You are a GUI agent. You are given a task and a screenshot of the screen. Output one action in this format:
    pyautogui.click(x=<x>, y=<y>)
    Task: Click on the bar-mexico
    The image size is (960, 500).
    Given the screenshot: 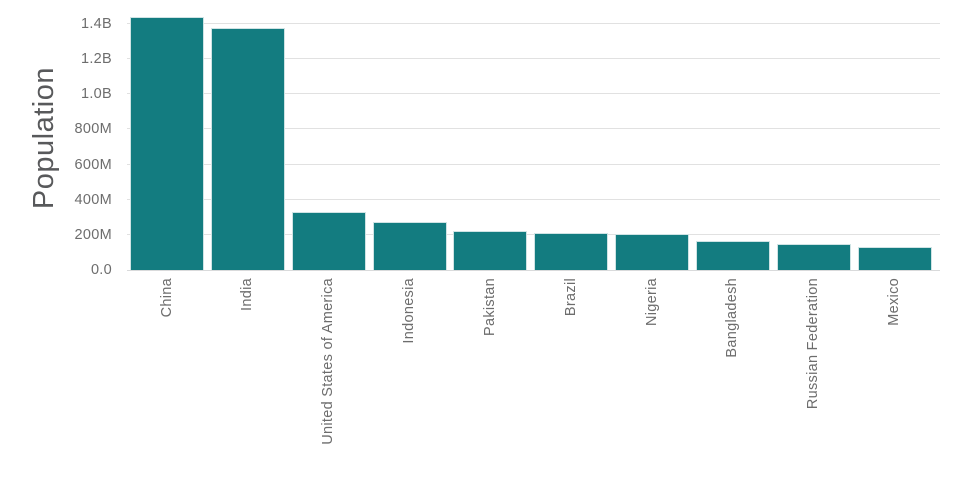 What is the action you would take?
    pyautogui.click(x=894, y=258)
    